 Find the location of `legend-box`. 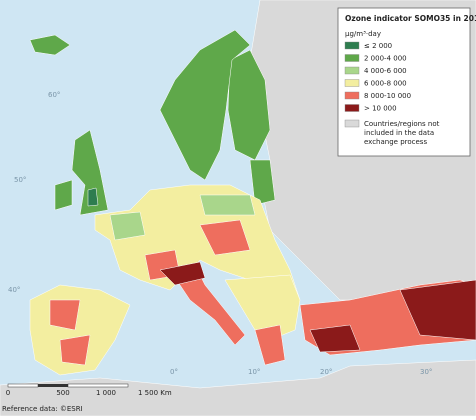

legend-box is located at coordinates (404, 82).